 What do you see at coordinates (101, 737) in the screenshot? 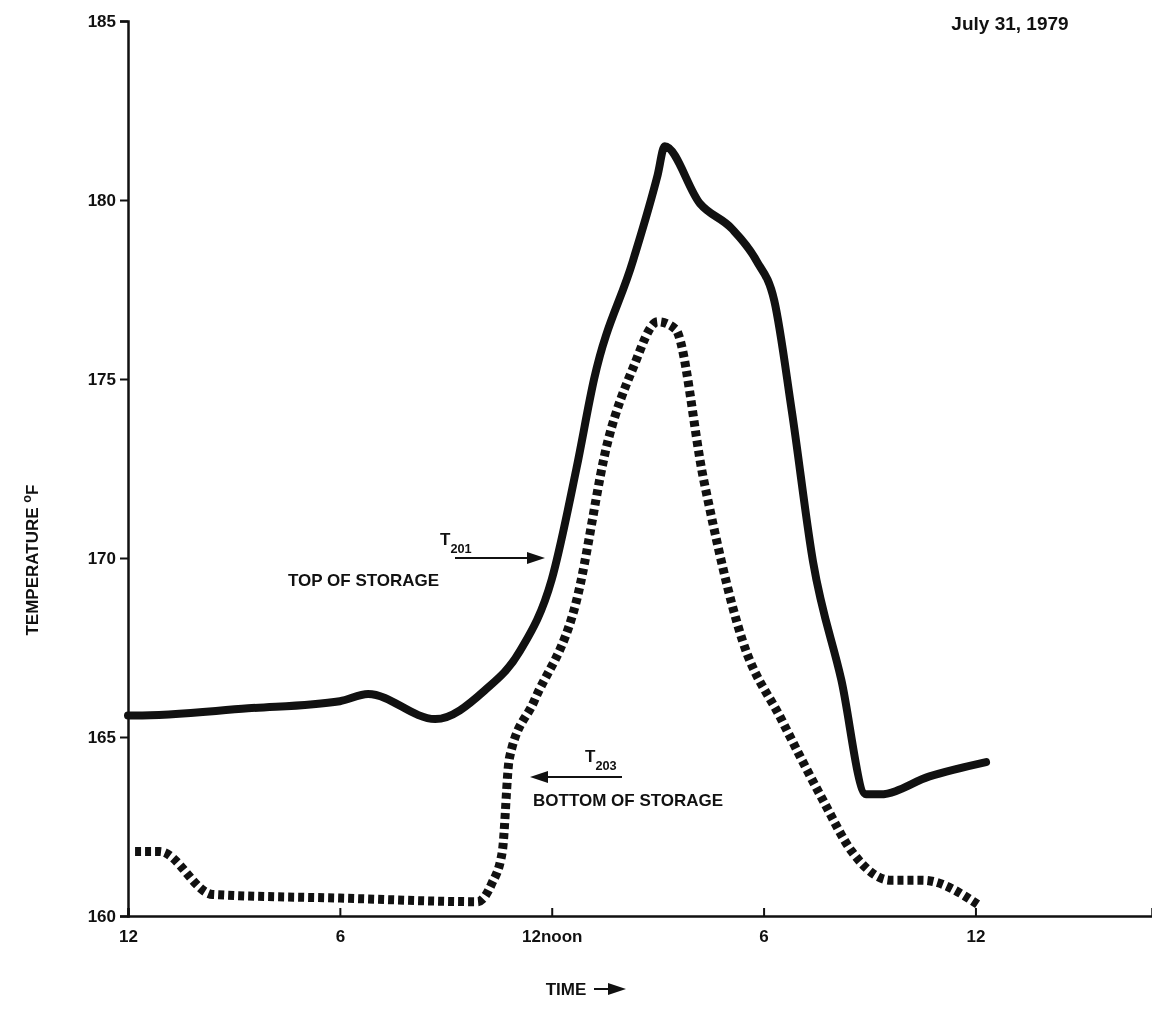
I see `y-tick-label: 165` at bounding box center [101, 737].